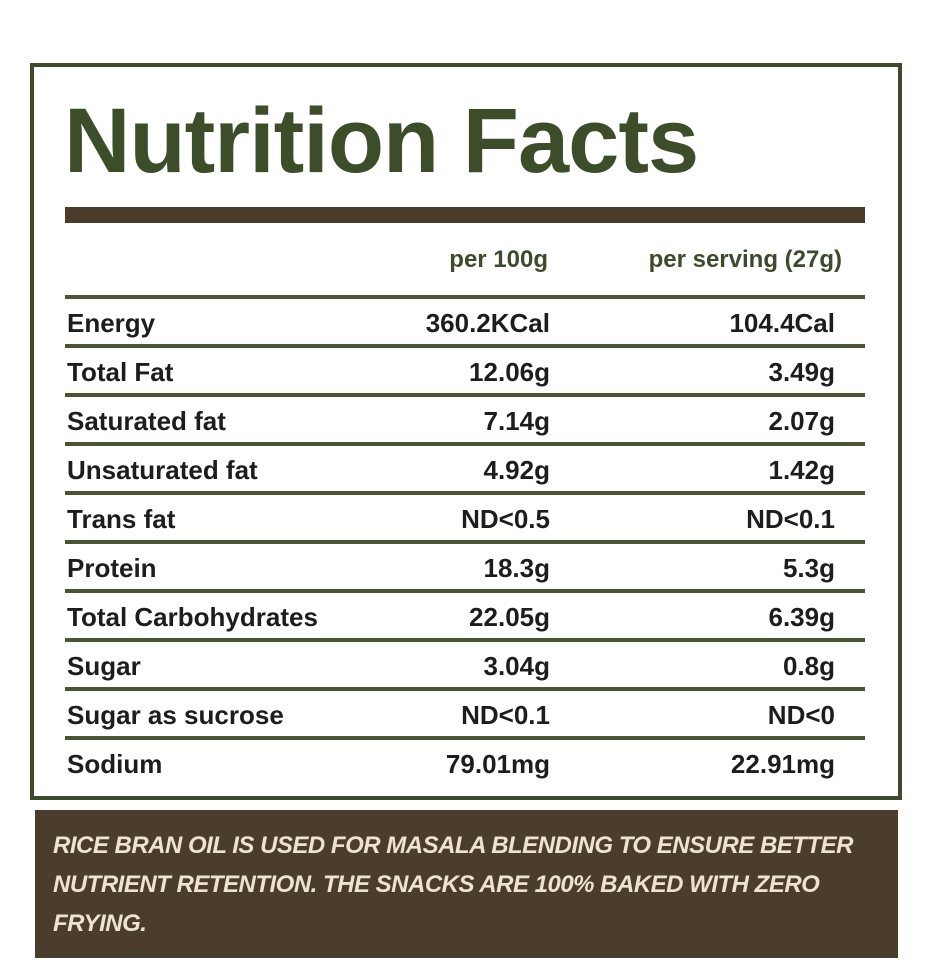 This screenshot has width=940, height=972. What do you see at coordinates (162, 470) in the screenshot?
I see `nutrient-name: Unsaturated fat` at bounding box center [162, 470].